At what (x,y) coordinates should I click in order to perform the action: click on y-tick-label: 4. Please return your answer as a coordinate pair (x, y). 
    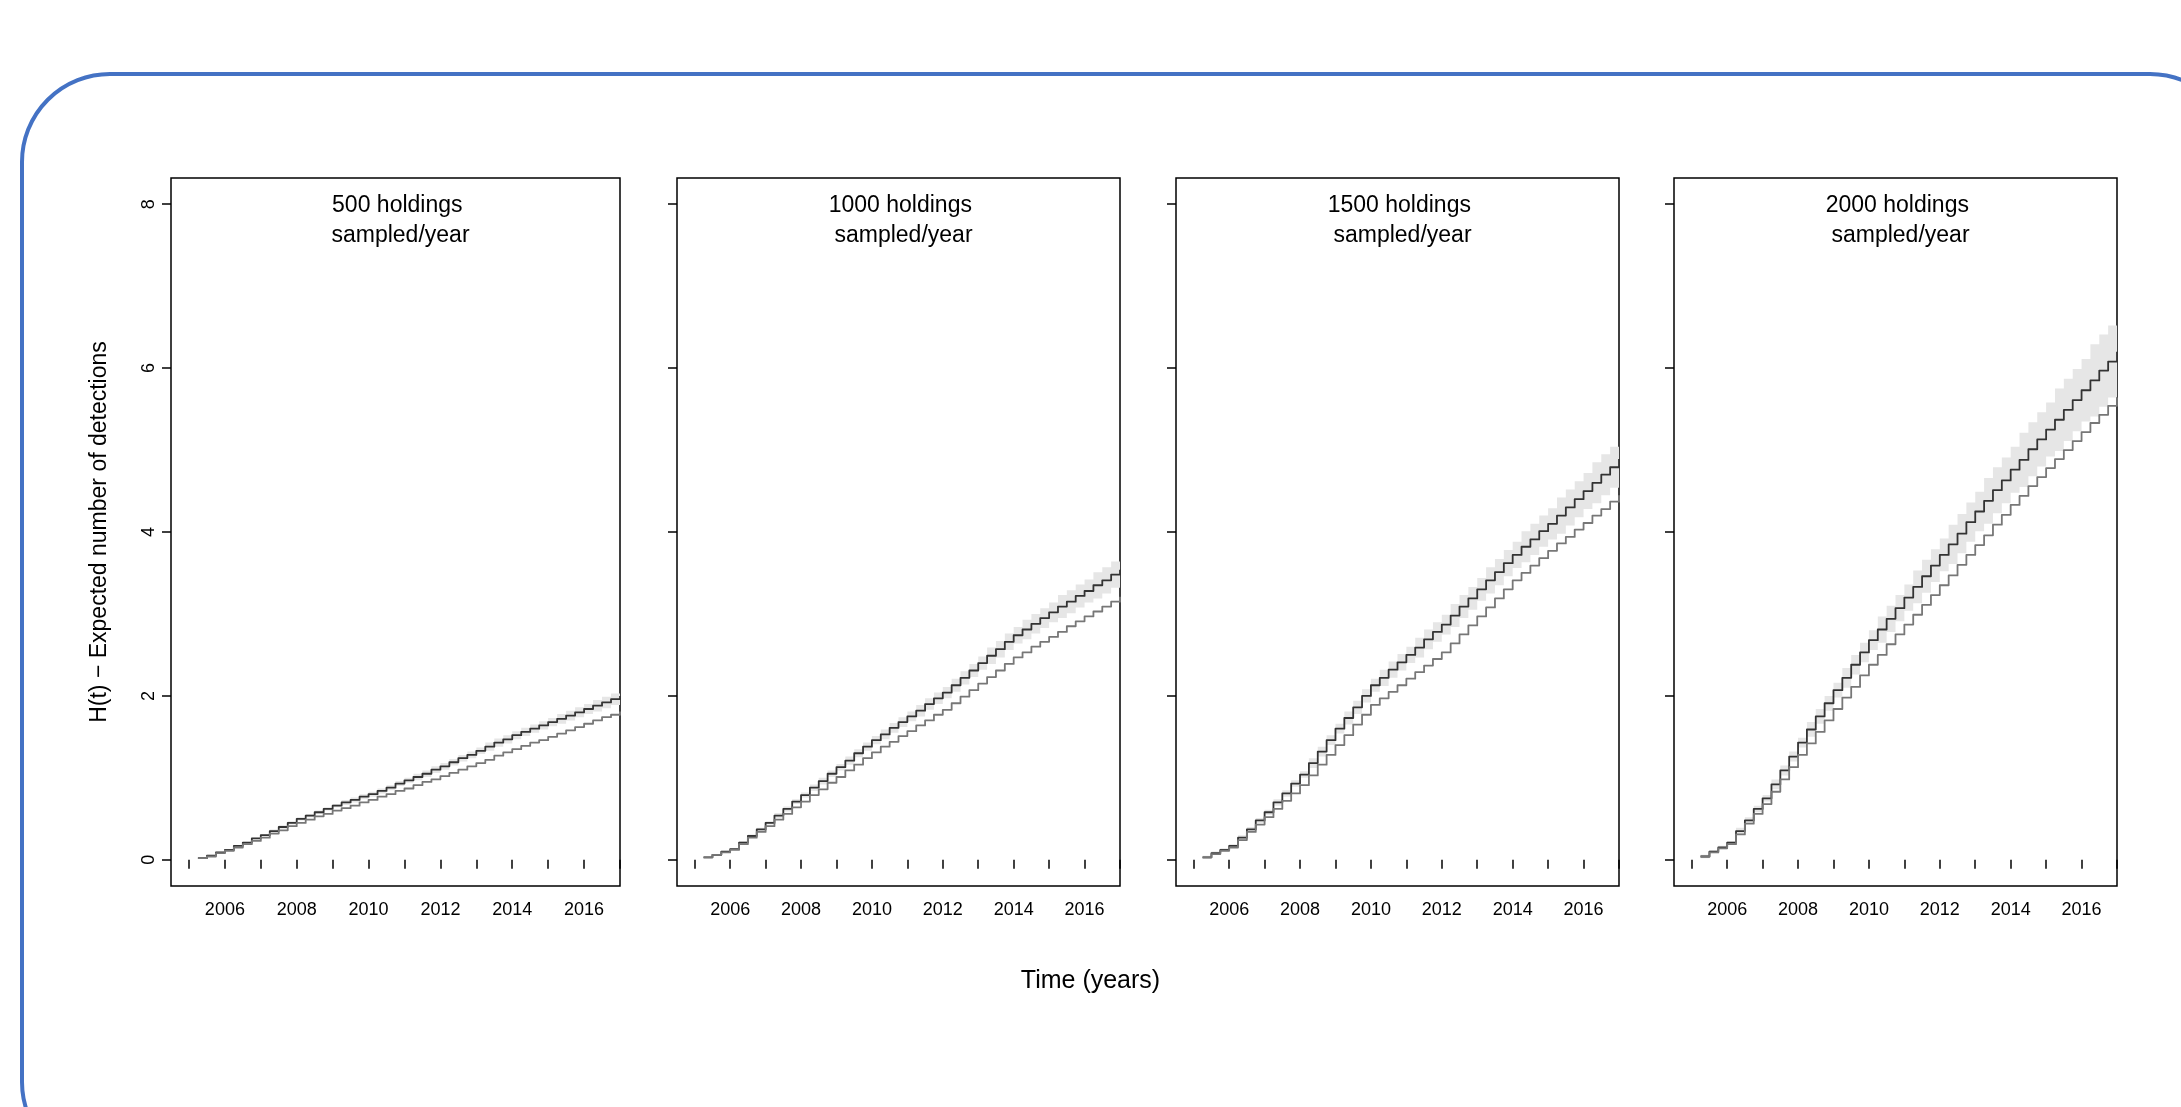
    Looking at the image, I should click on (148, 532).